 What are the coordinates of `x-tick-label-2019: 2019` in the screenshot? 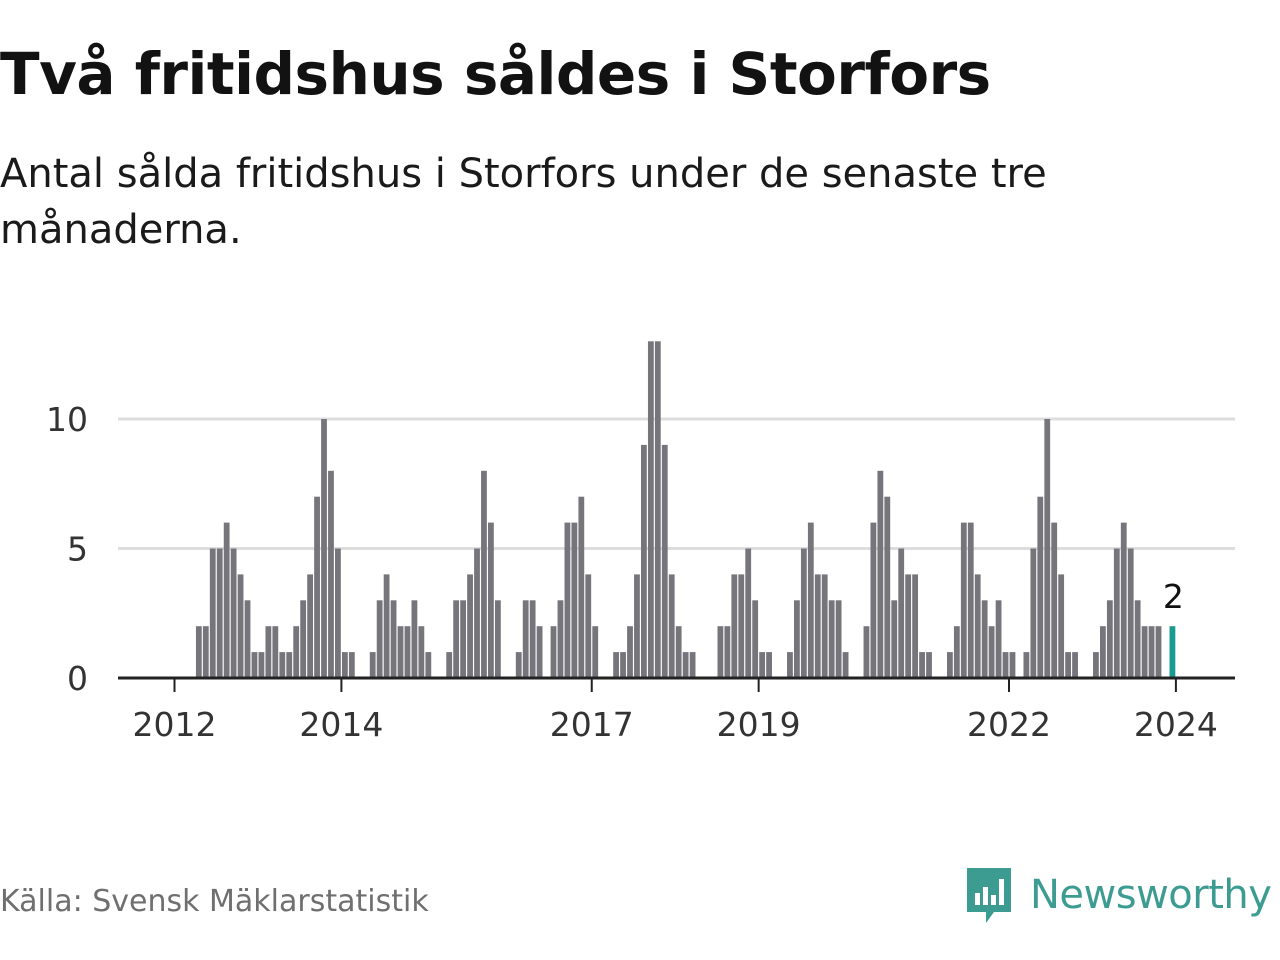 It's located at (759, 724).